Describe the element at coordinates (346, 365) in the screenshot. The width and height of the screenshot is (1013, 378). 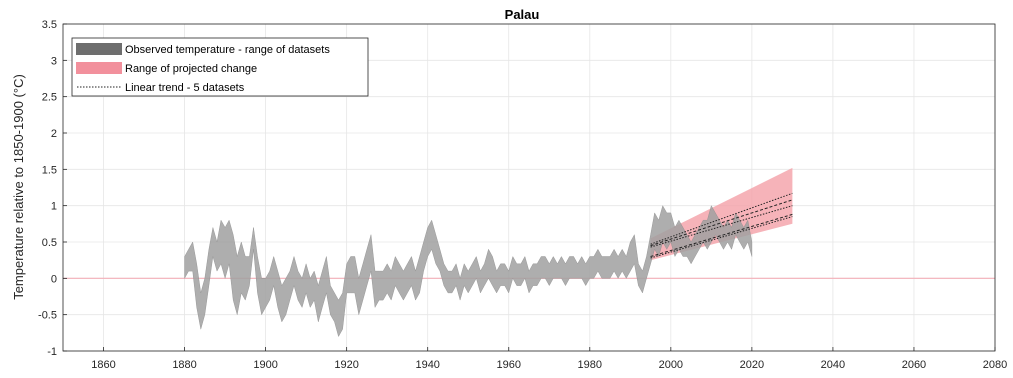
I see `x-tick-label: 1920` at that location.